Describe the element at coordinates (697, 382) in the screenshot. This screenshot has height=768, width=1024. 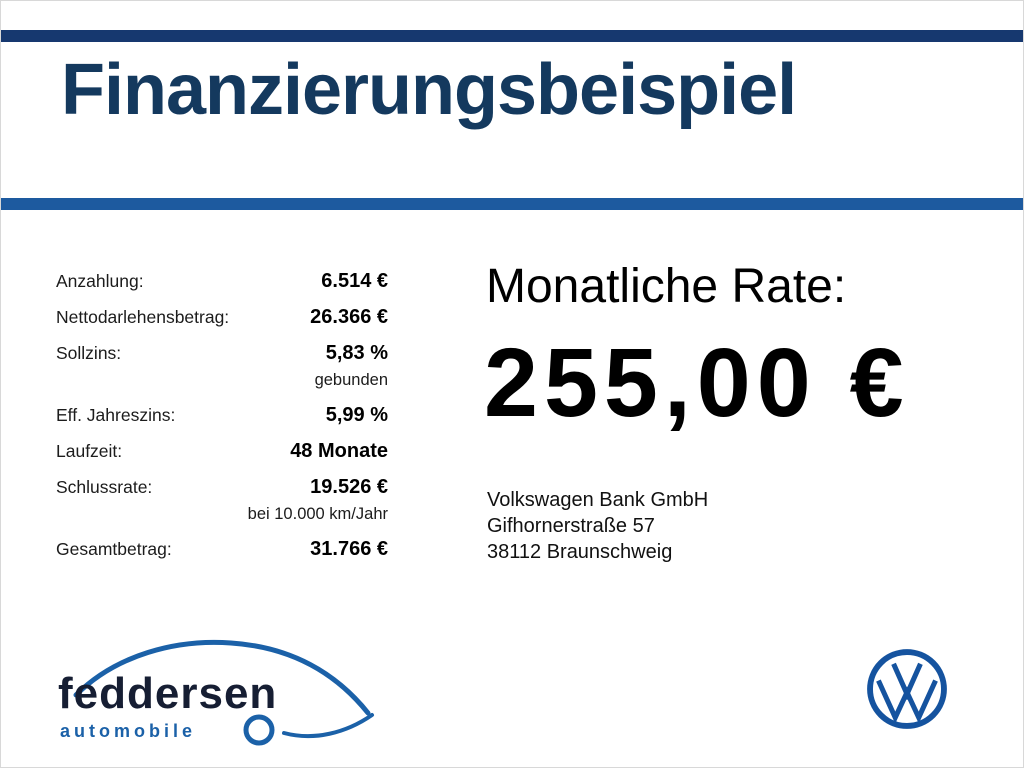
I see `monthly-rate-amount: 255,00 €` at that location.